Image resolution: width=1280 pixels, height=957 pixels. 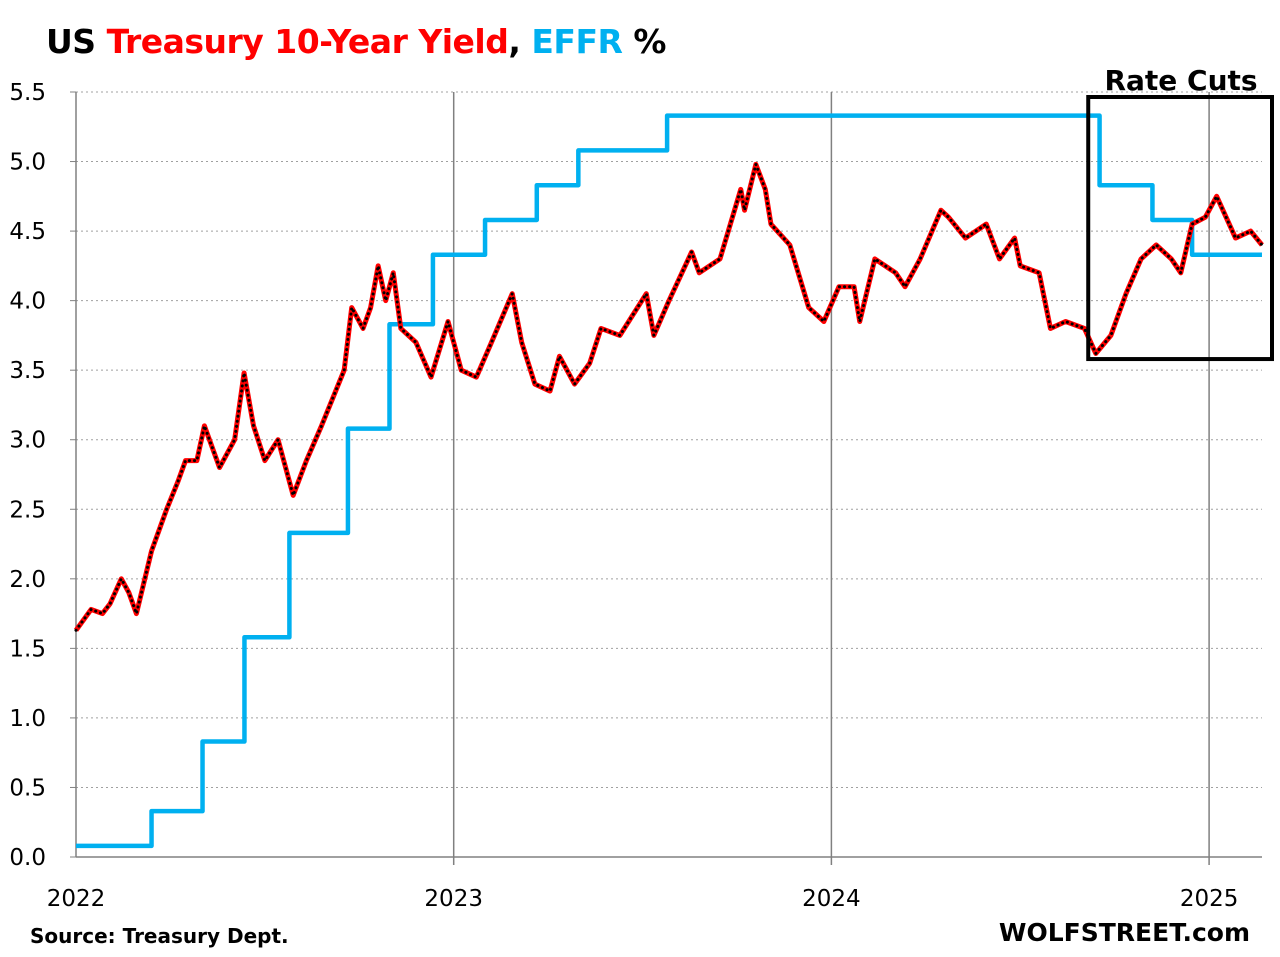 What do you see at coordinates (644, 41) in the screenshot?
I see `title-suffix: %` at bounding box center [644, 41].